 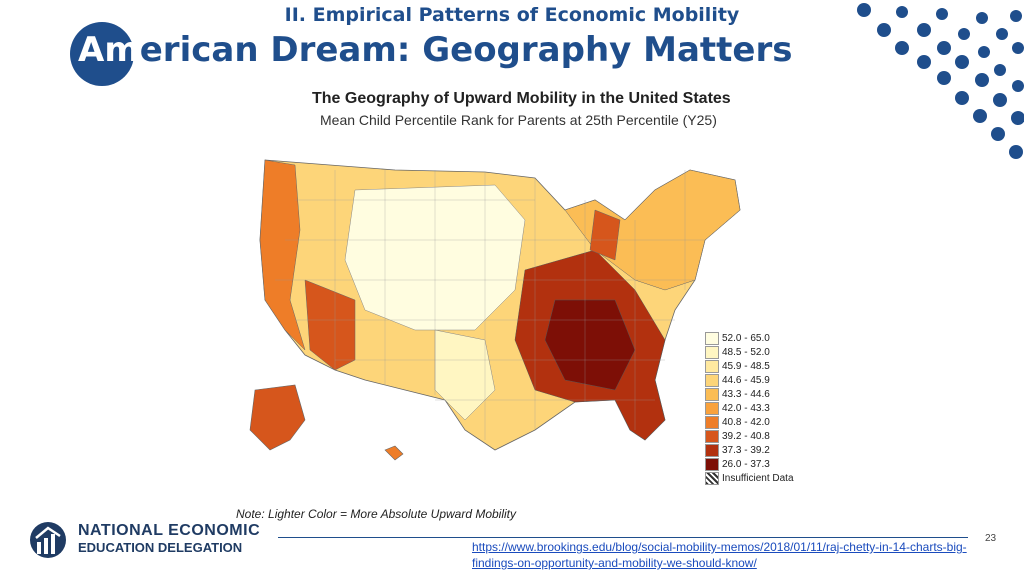 I want to click on legend-label: 26.0 - 37.3, so click(x=746, y=464).